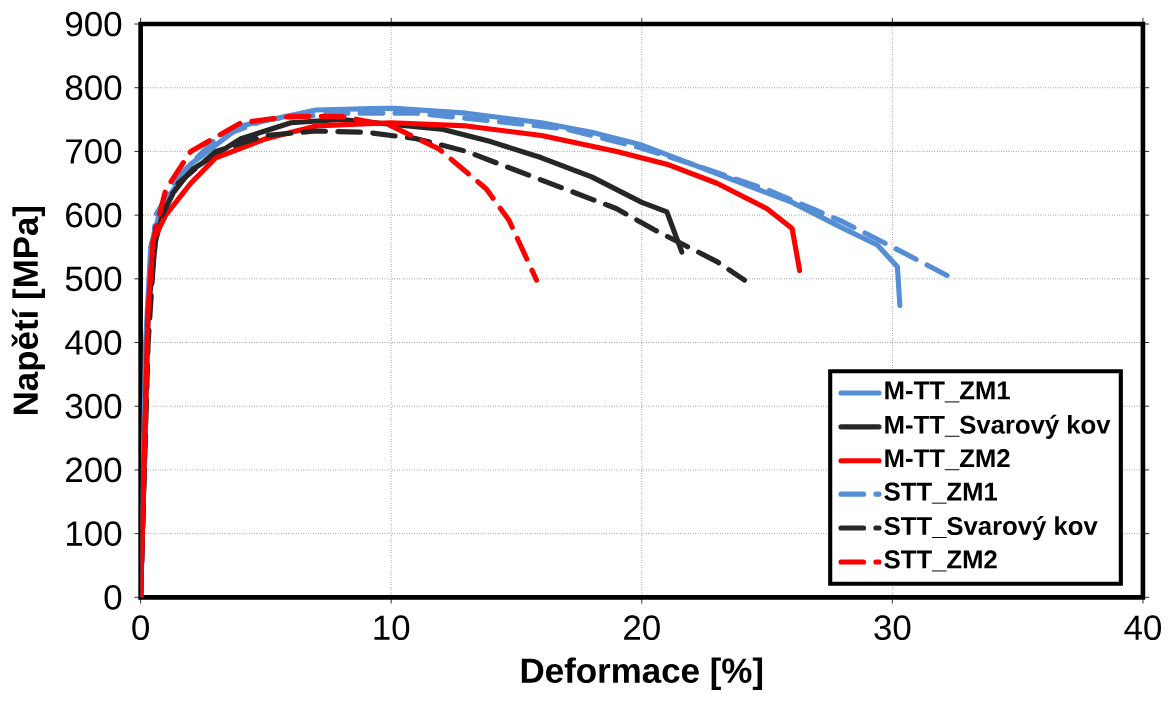  Describe the element at coordinates (392, 628) in the screenshot. I see `x-tick-label: 10` at that location.